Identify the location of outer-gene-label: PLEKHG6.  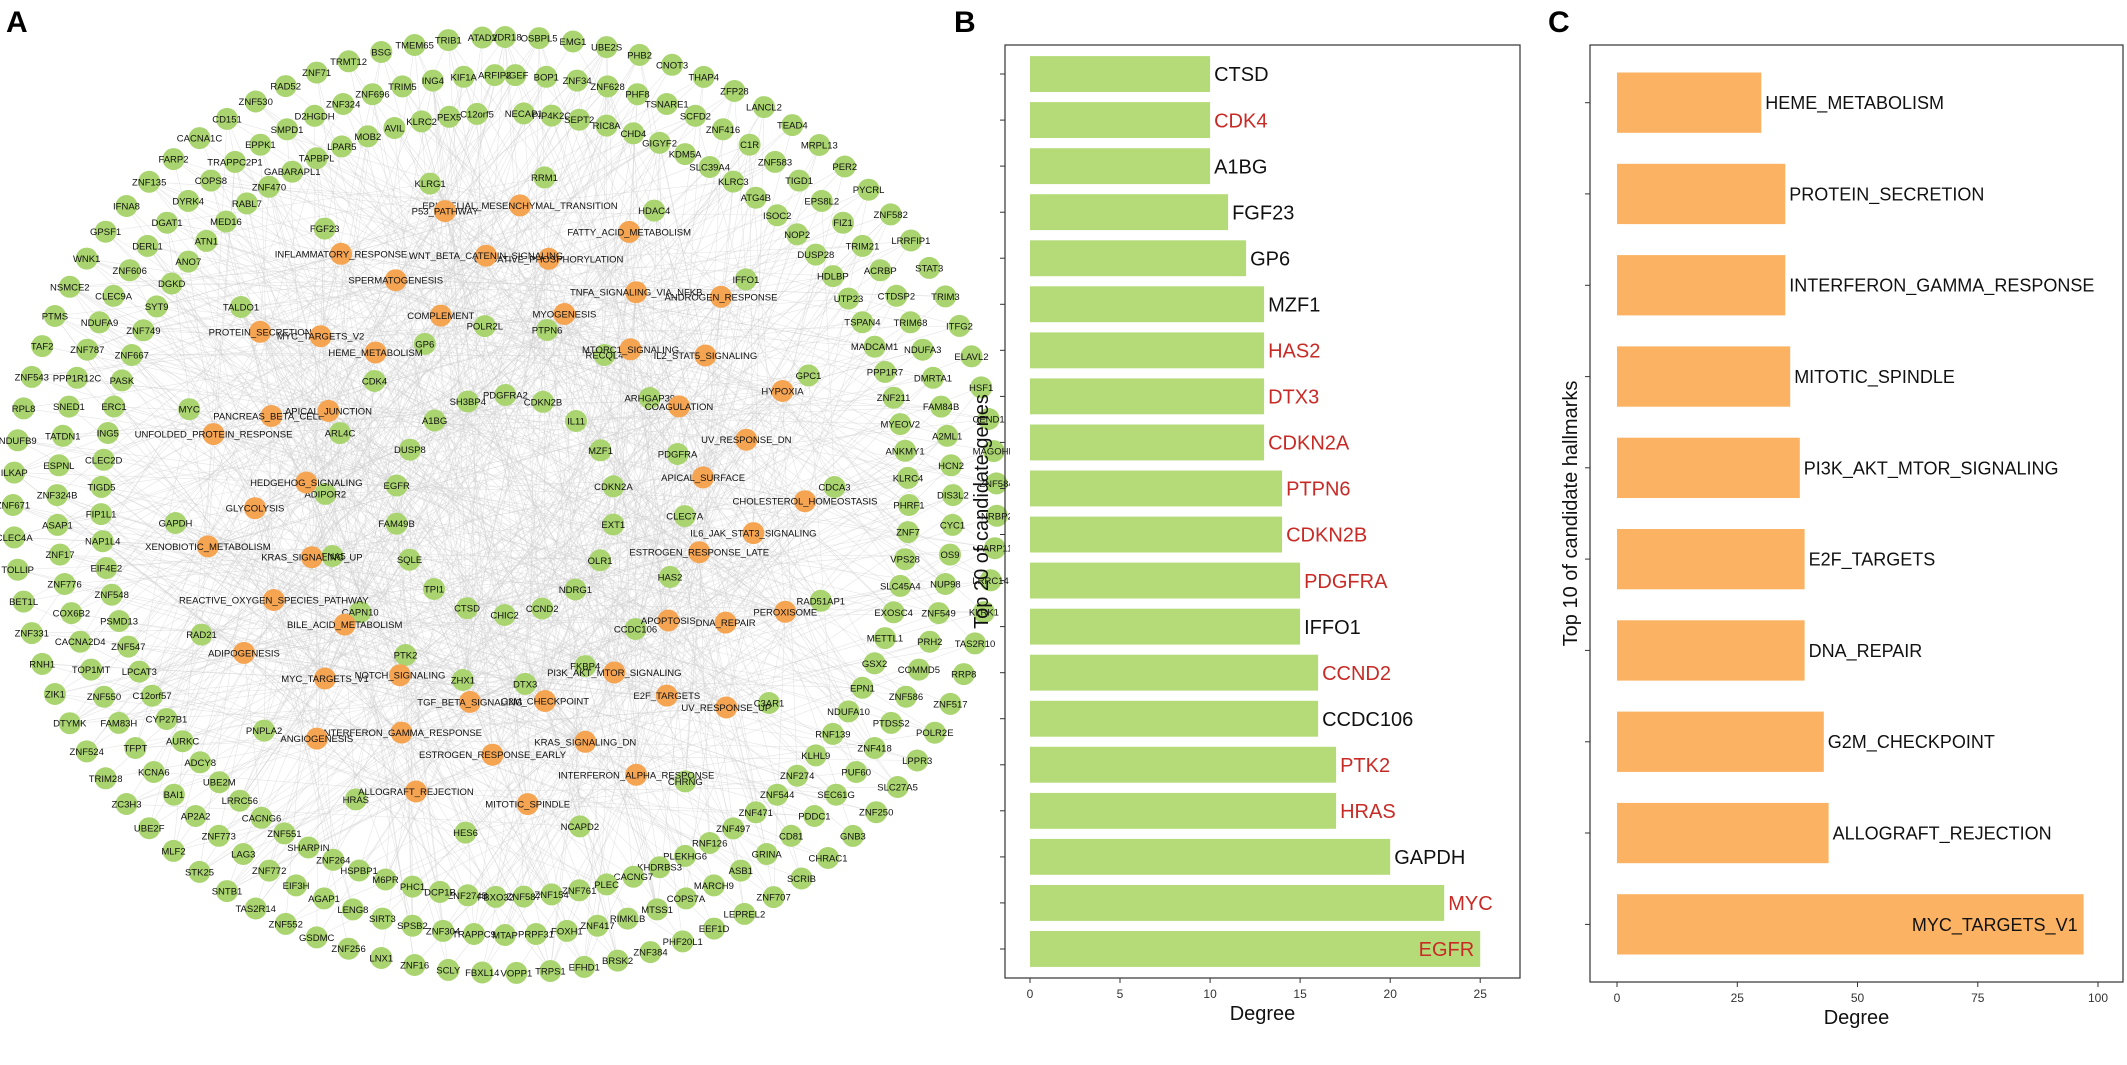
(685, 856).